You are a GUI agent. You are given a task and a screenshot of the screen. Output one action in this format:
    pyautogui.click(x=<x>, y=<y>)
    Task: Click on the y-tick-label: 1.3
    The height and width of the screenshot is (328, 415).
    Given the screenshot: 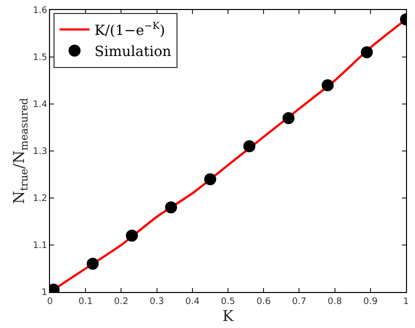 What is the action you would take?
    pyautogui.click(x=40, y=152)
    